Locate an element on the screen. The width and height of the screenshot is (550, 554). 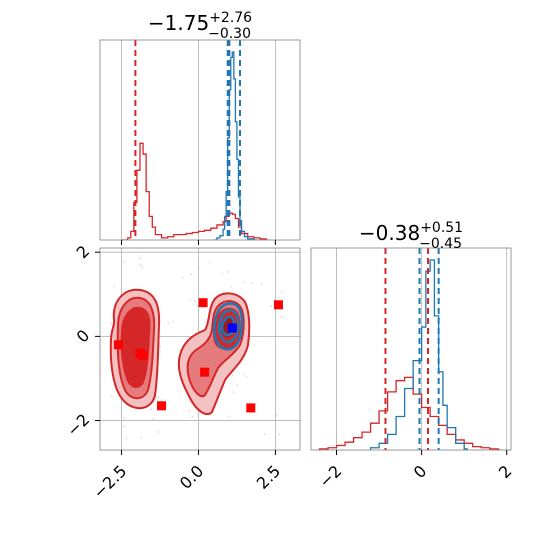
marker-points is located at coordinates (198, 355).